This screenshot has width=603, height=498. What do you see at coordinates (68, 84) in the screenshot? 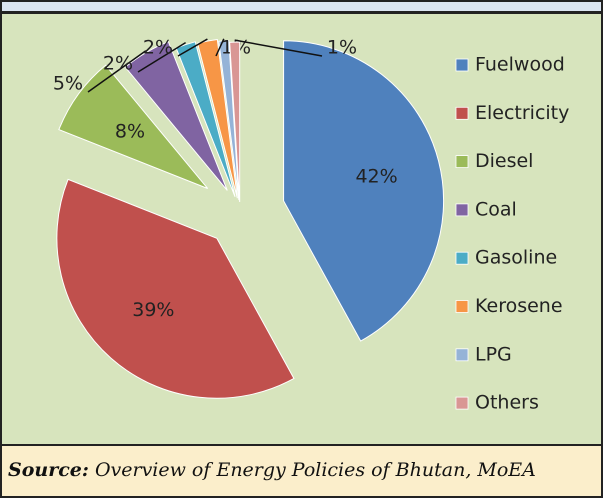
I see `data-label: 5%` at bounding box center [68, 84].